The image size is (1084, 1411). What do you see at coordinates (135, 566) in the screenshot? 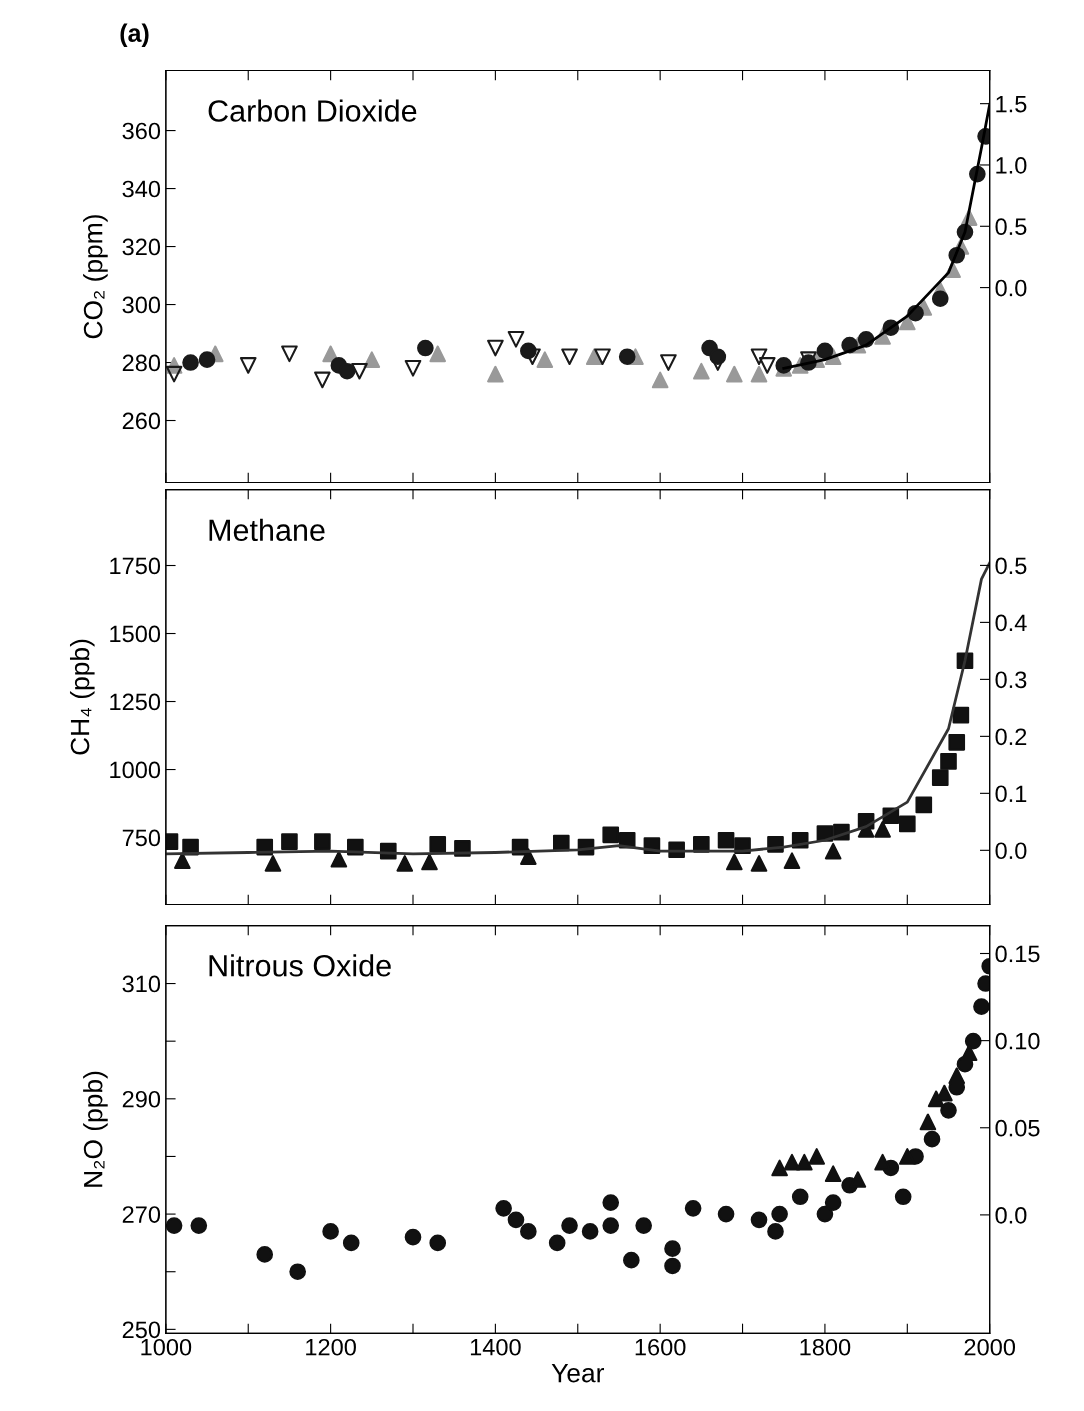
I see `y-tick-label: 1750` at bounding box center [135, 566].